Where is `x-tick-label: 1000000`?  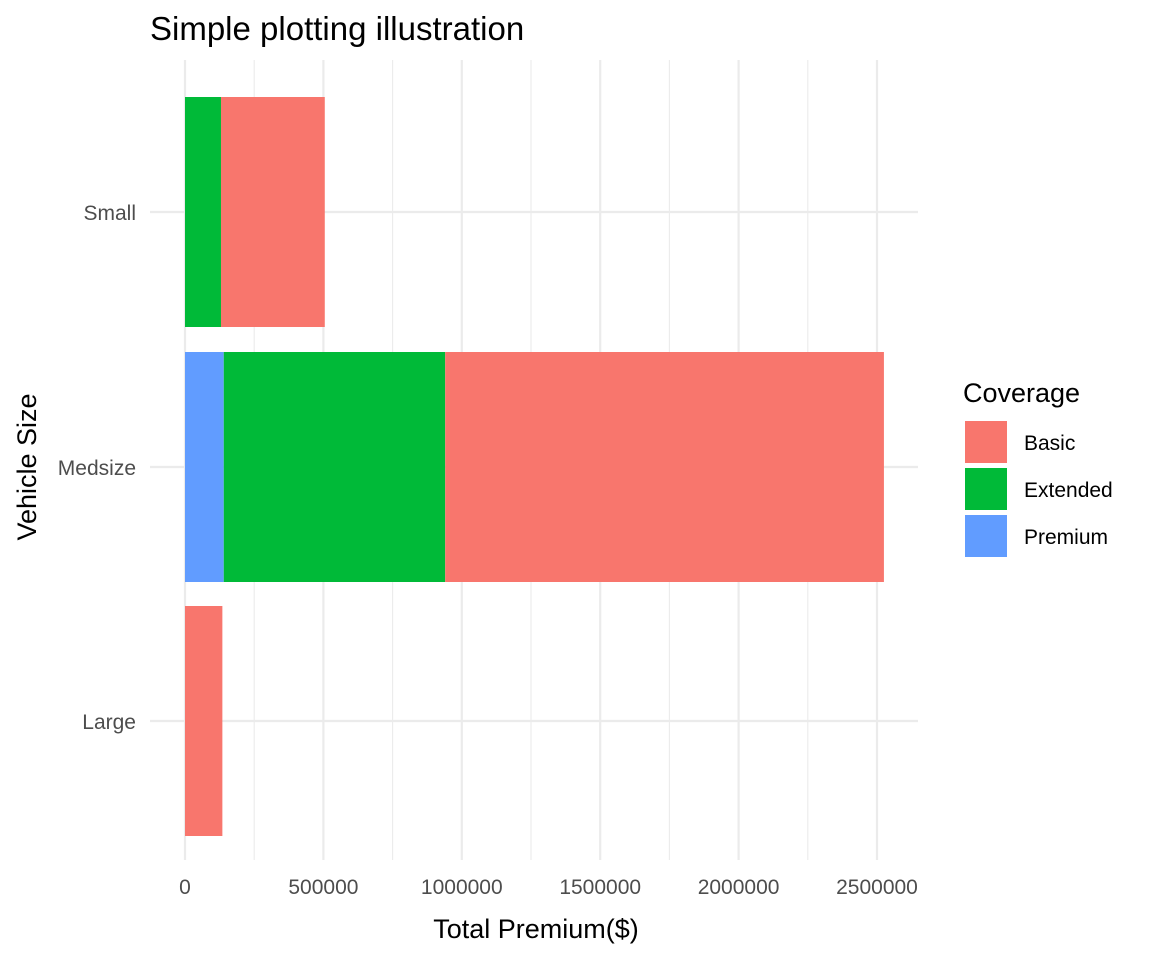
x-tick-label: 1000000 is located at coordinates (462, 887).